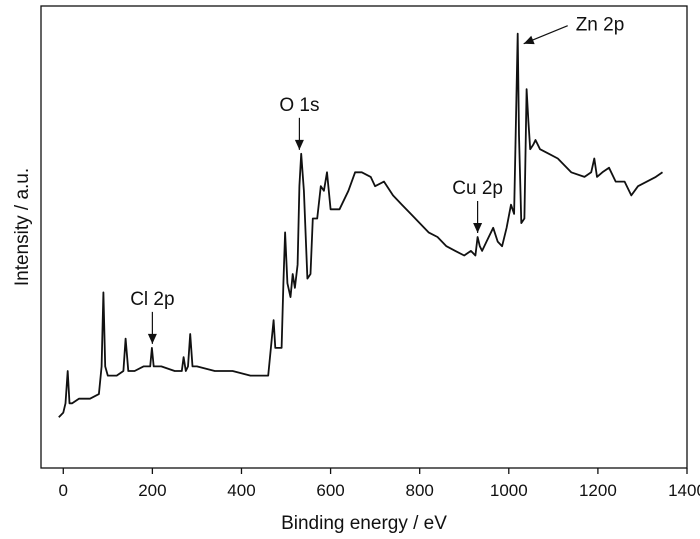 This screenshot has width=700, height=539. I want to click on x-tick-label: 0, so click(63, 490).